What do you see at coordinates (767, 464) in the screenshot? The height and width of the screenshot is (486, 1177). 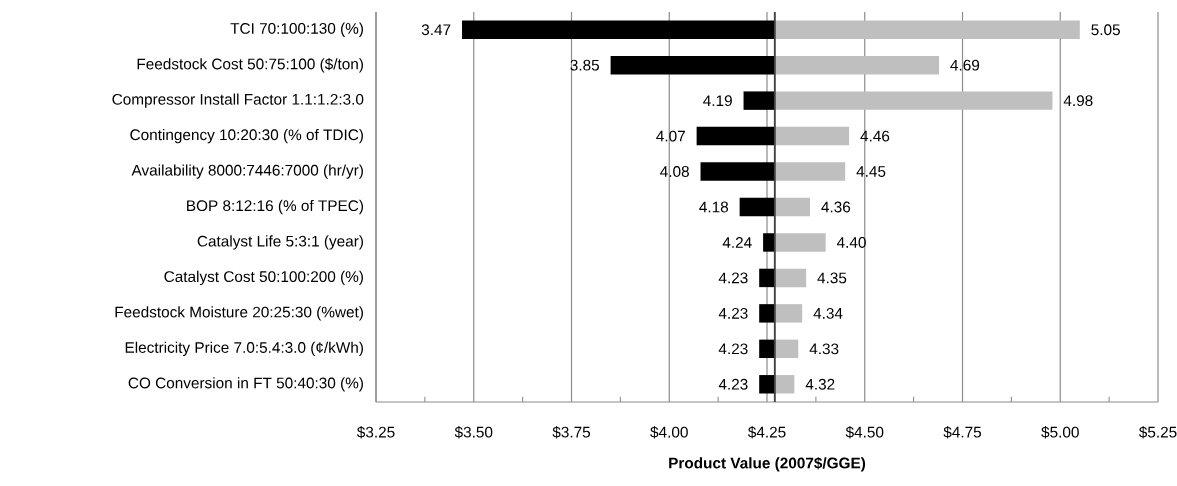 I see `x-axis-title: Product Value (2007$/GGE)` at bounding box center [767, 464].